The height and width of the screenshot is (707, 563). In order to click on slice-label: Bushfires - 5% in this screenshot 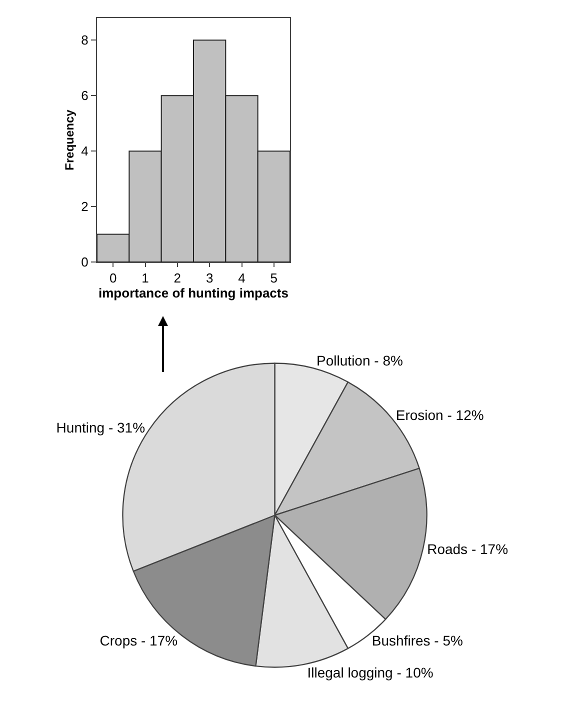, I will do `click(417, 640)`.